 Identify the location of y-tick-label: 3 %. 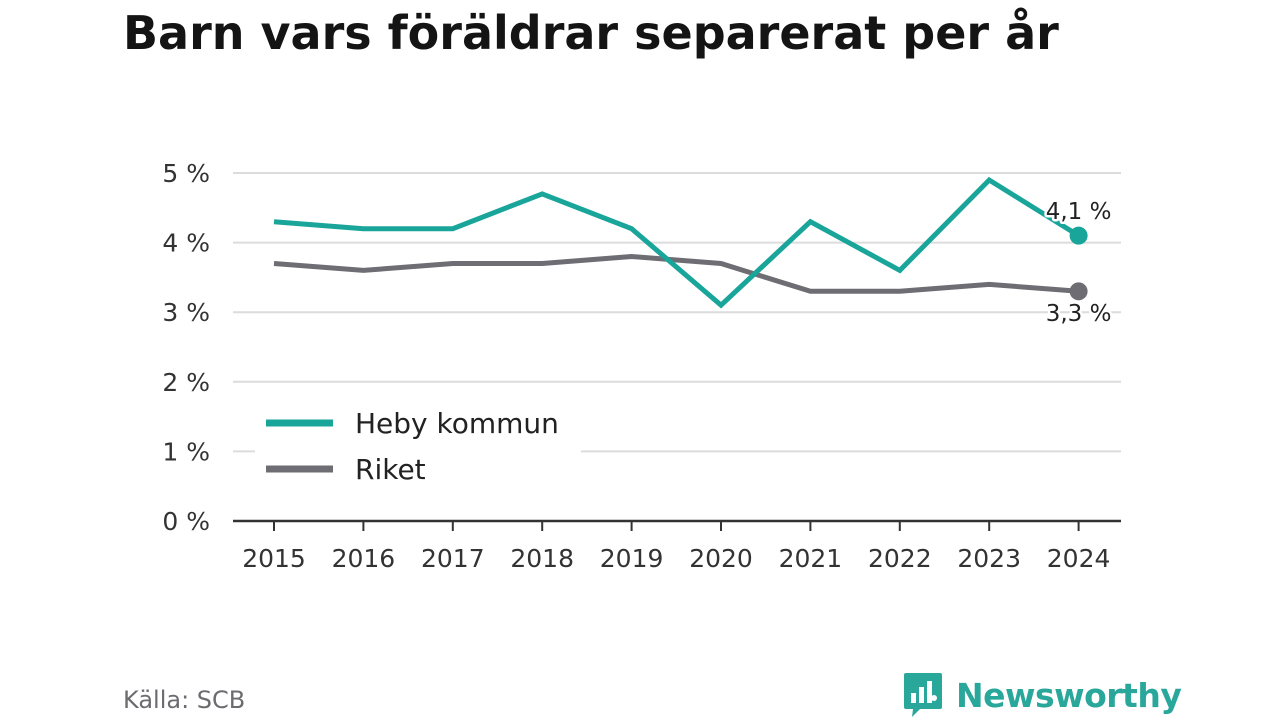
(186, 312).